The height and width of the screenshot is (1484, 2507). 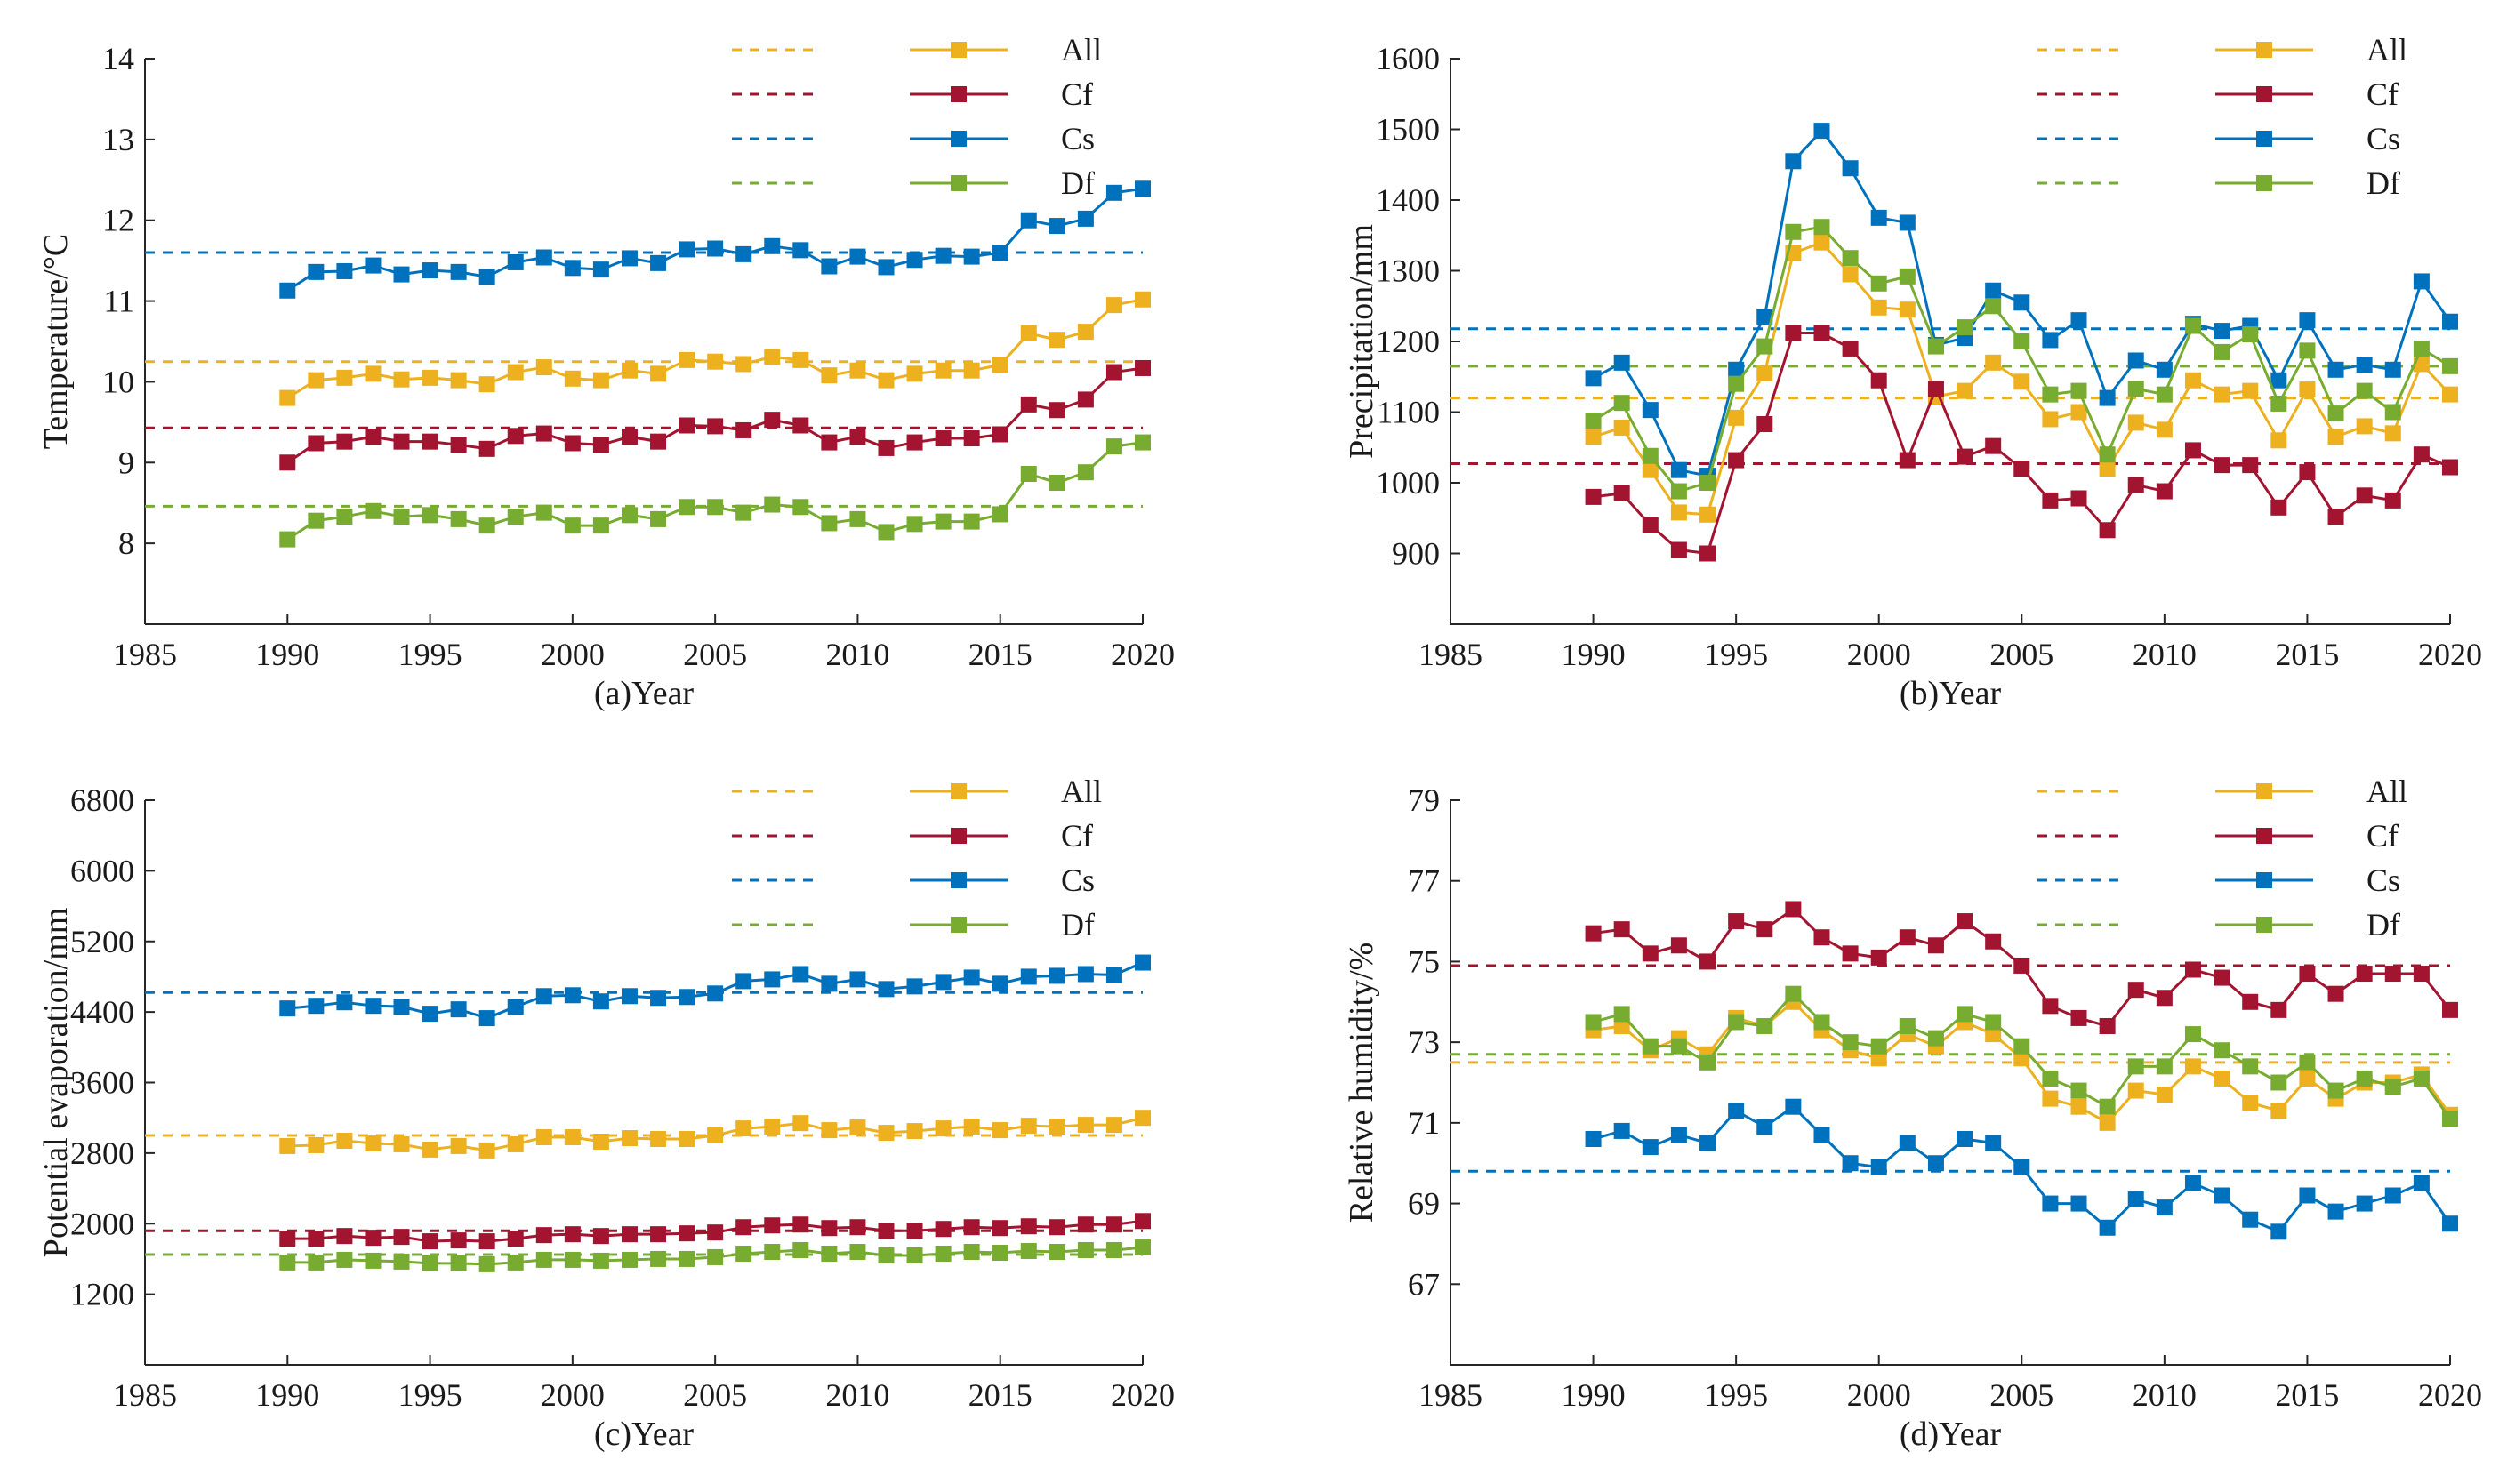 What do you see at coordinates (102, 870) in the screenshot?
I see `y-tick-label: 6000` at bounding box center [102, 870].